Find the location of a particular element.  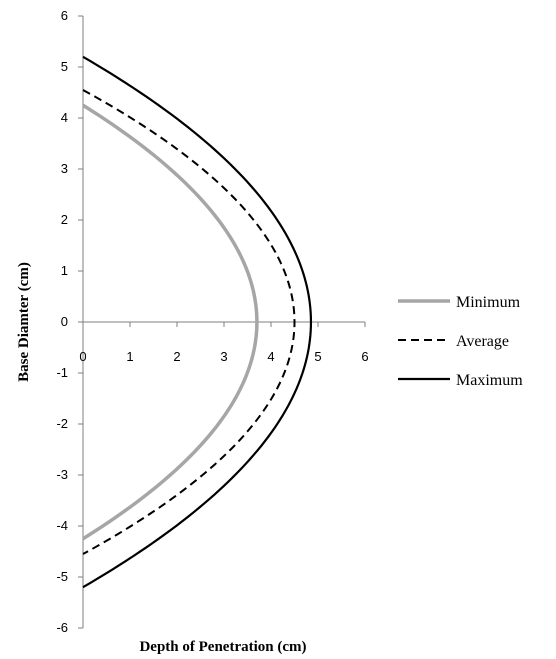

y-tick-label: -5 is located at coordinates (62, 576).